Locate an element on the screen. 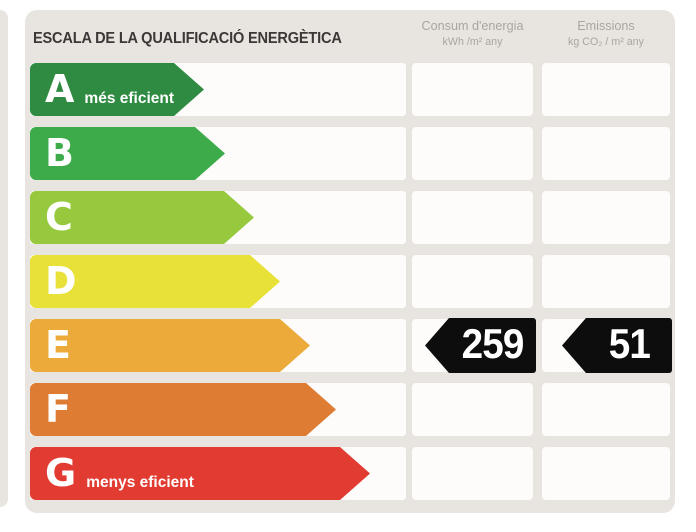  consum-header-label: Consum d'energia is located at coordinates (472, 25).